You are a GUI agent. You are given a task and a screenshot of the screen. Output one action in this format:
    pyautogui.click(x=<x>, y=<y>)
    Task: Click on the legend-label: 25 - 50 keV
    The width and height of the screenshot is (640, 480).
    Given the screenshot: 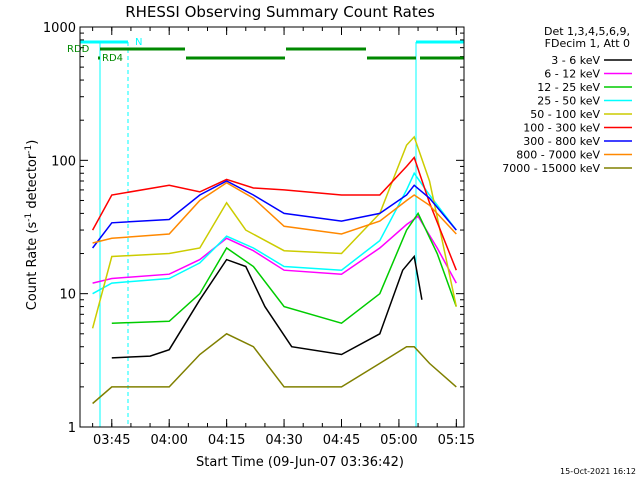 What is the action you would take?
    pyautogui.click(x=568, y=101)
    